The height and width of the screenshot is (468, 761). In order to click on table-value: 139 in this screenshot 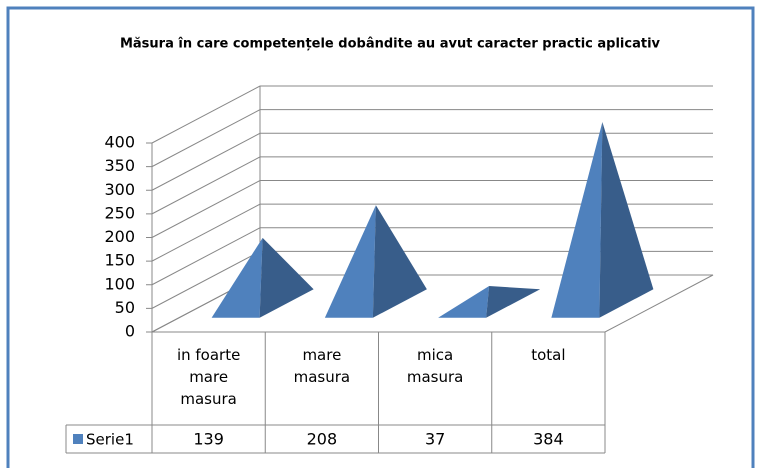, I will do `click(208, 439)`.